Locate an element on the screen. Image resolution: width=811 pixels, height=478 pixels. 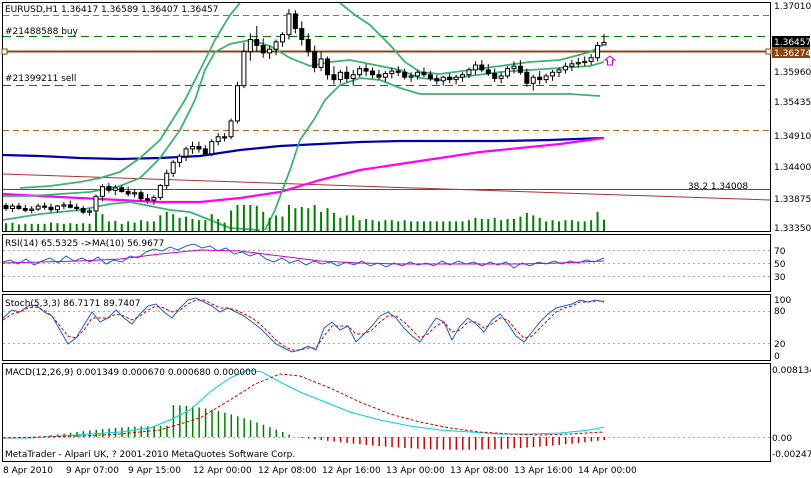
stoch-panel-border is located at coordinates (386, 327).